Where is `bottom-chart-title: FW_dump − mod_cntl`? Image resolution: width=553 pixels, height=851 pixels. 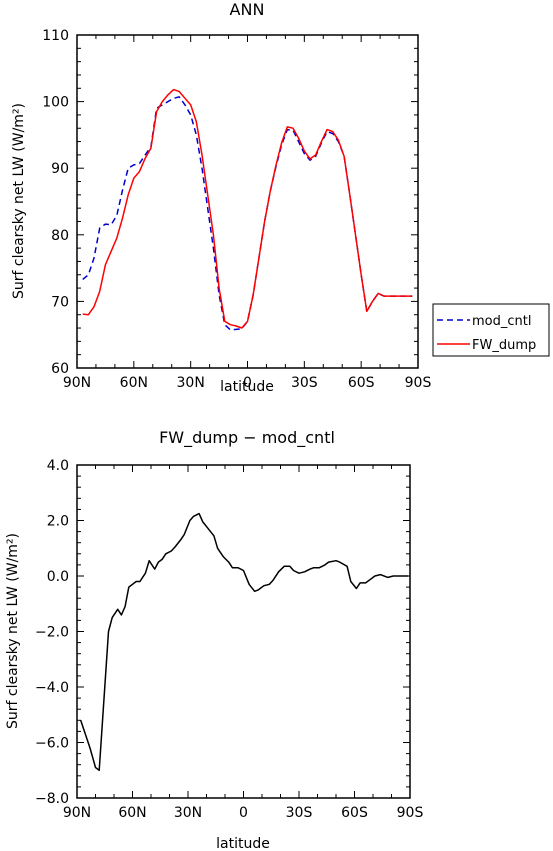
bottom-chart-title: FW_dump − mod_cntl is located at coordinates (247, 438).